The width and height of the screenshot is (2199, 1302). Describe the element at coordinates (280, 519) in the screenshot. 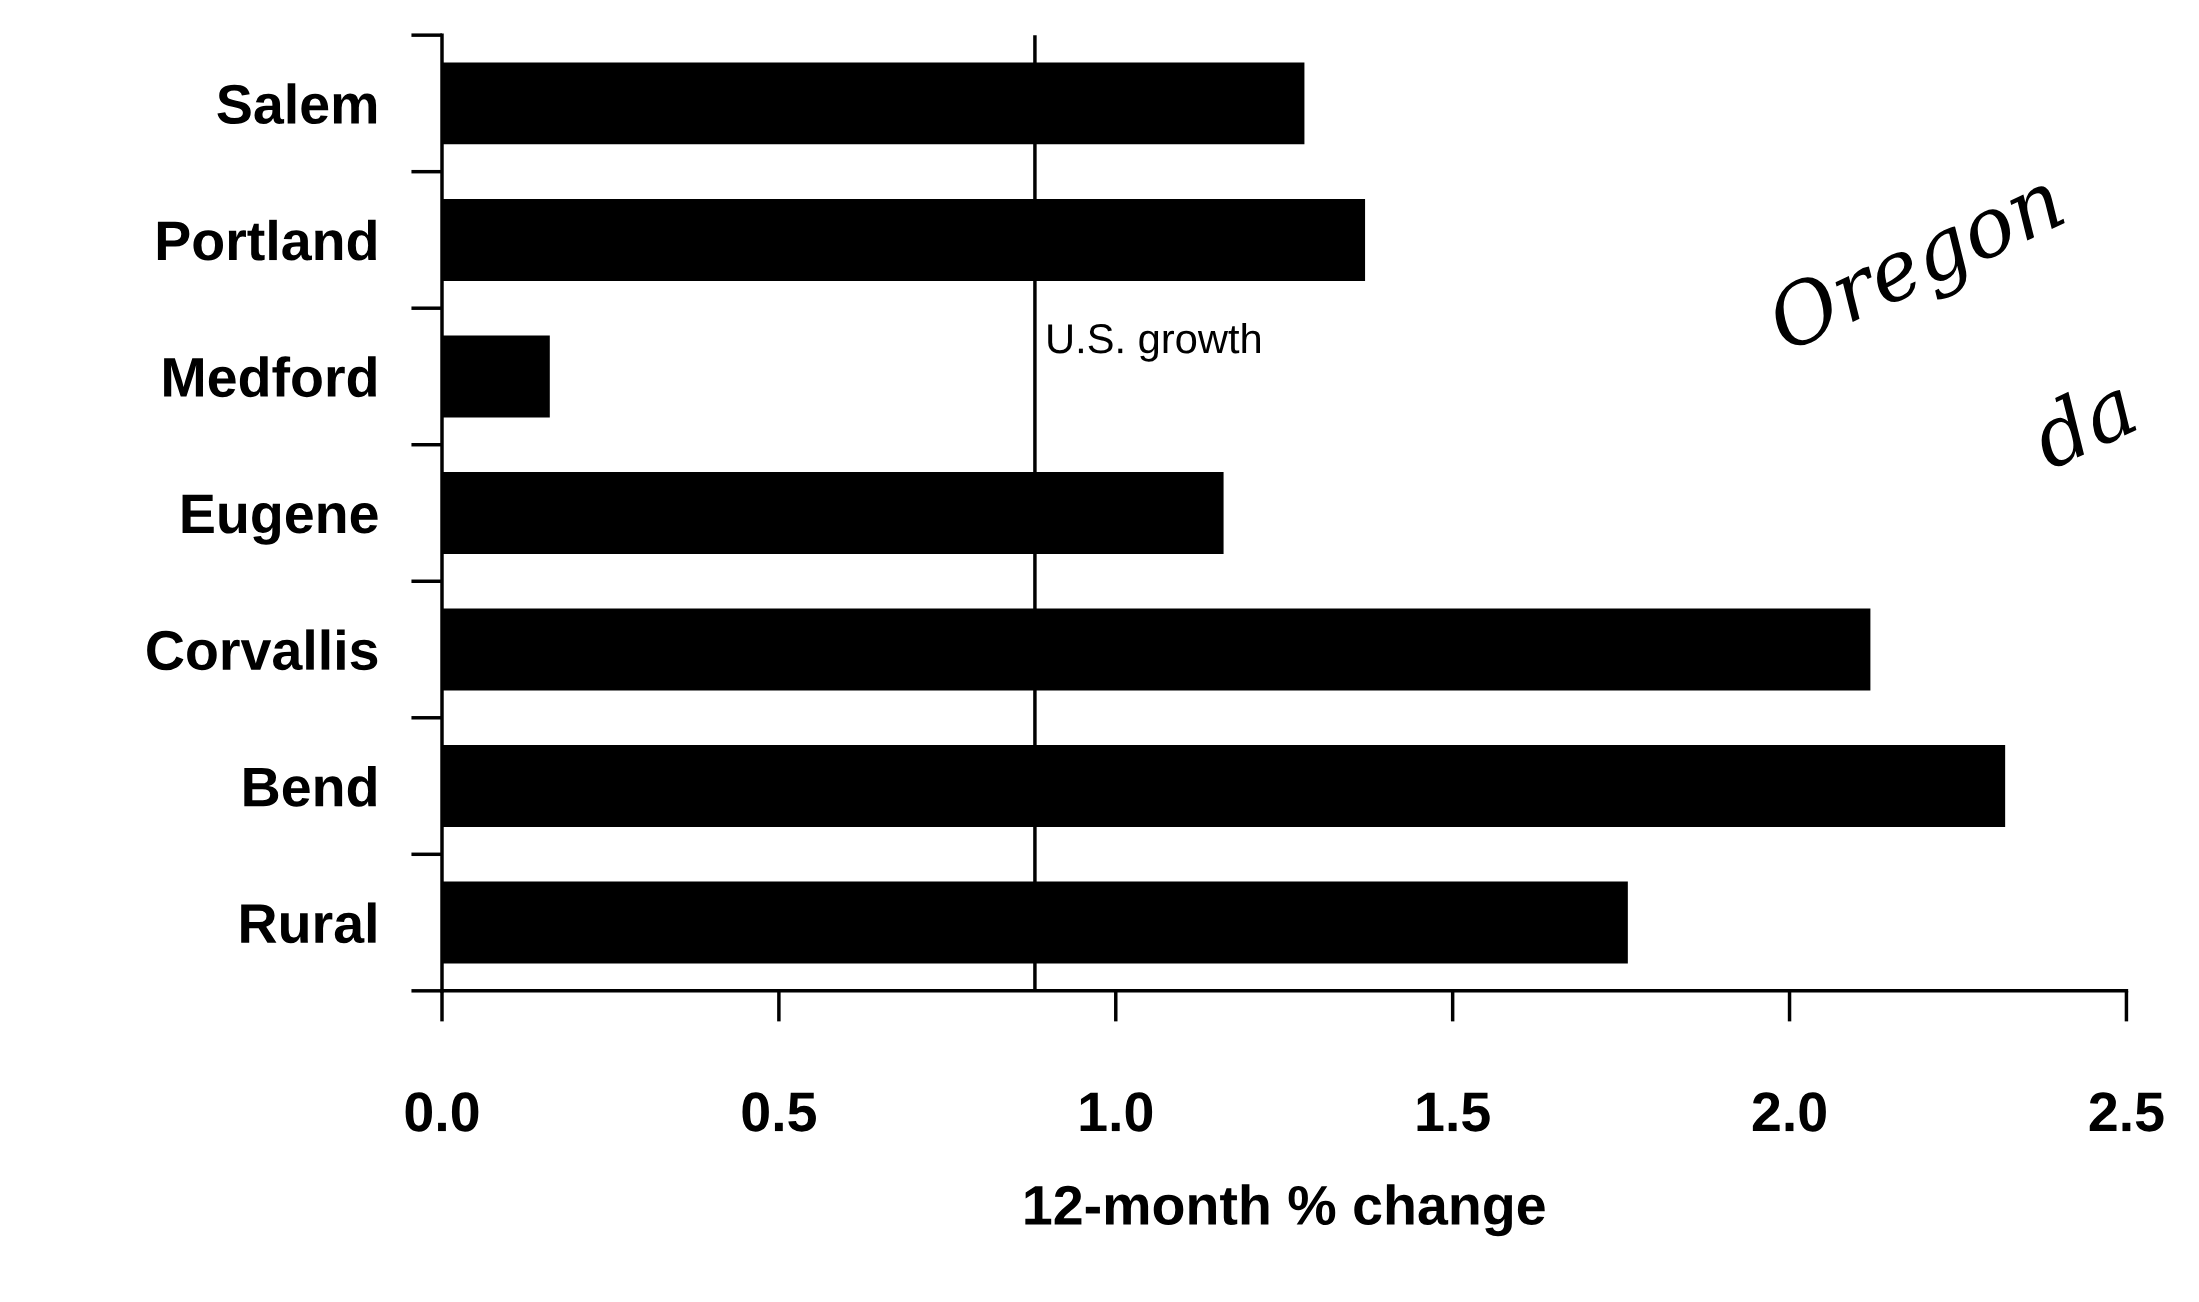

I see `y-tick-label: Eugene` at that location.